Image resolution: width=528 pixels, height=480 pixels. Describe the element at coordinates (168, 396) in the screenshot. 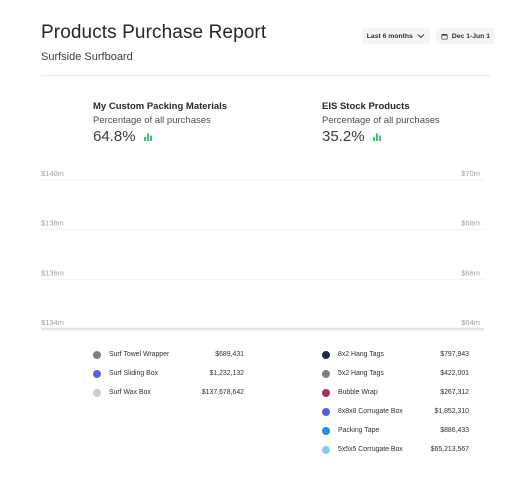

I see `legend-item: Surf Wax Box $137,678,642` at that location.